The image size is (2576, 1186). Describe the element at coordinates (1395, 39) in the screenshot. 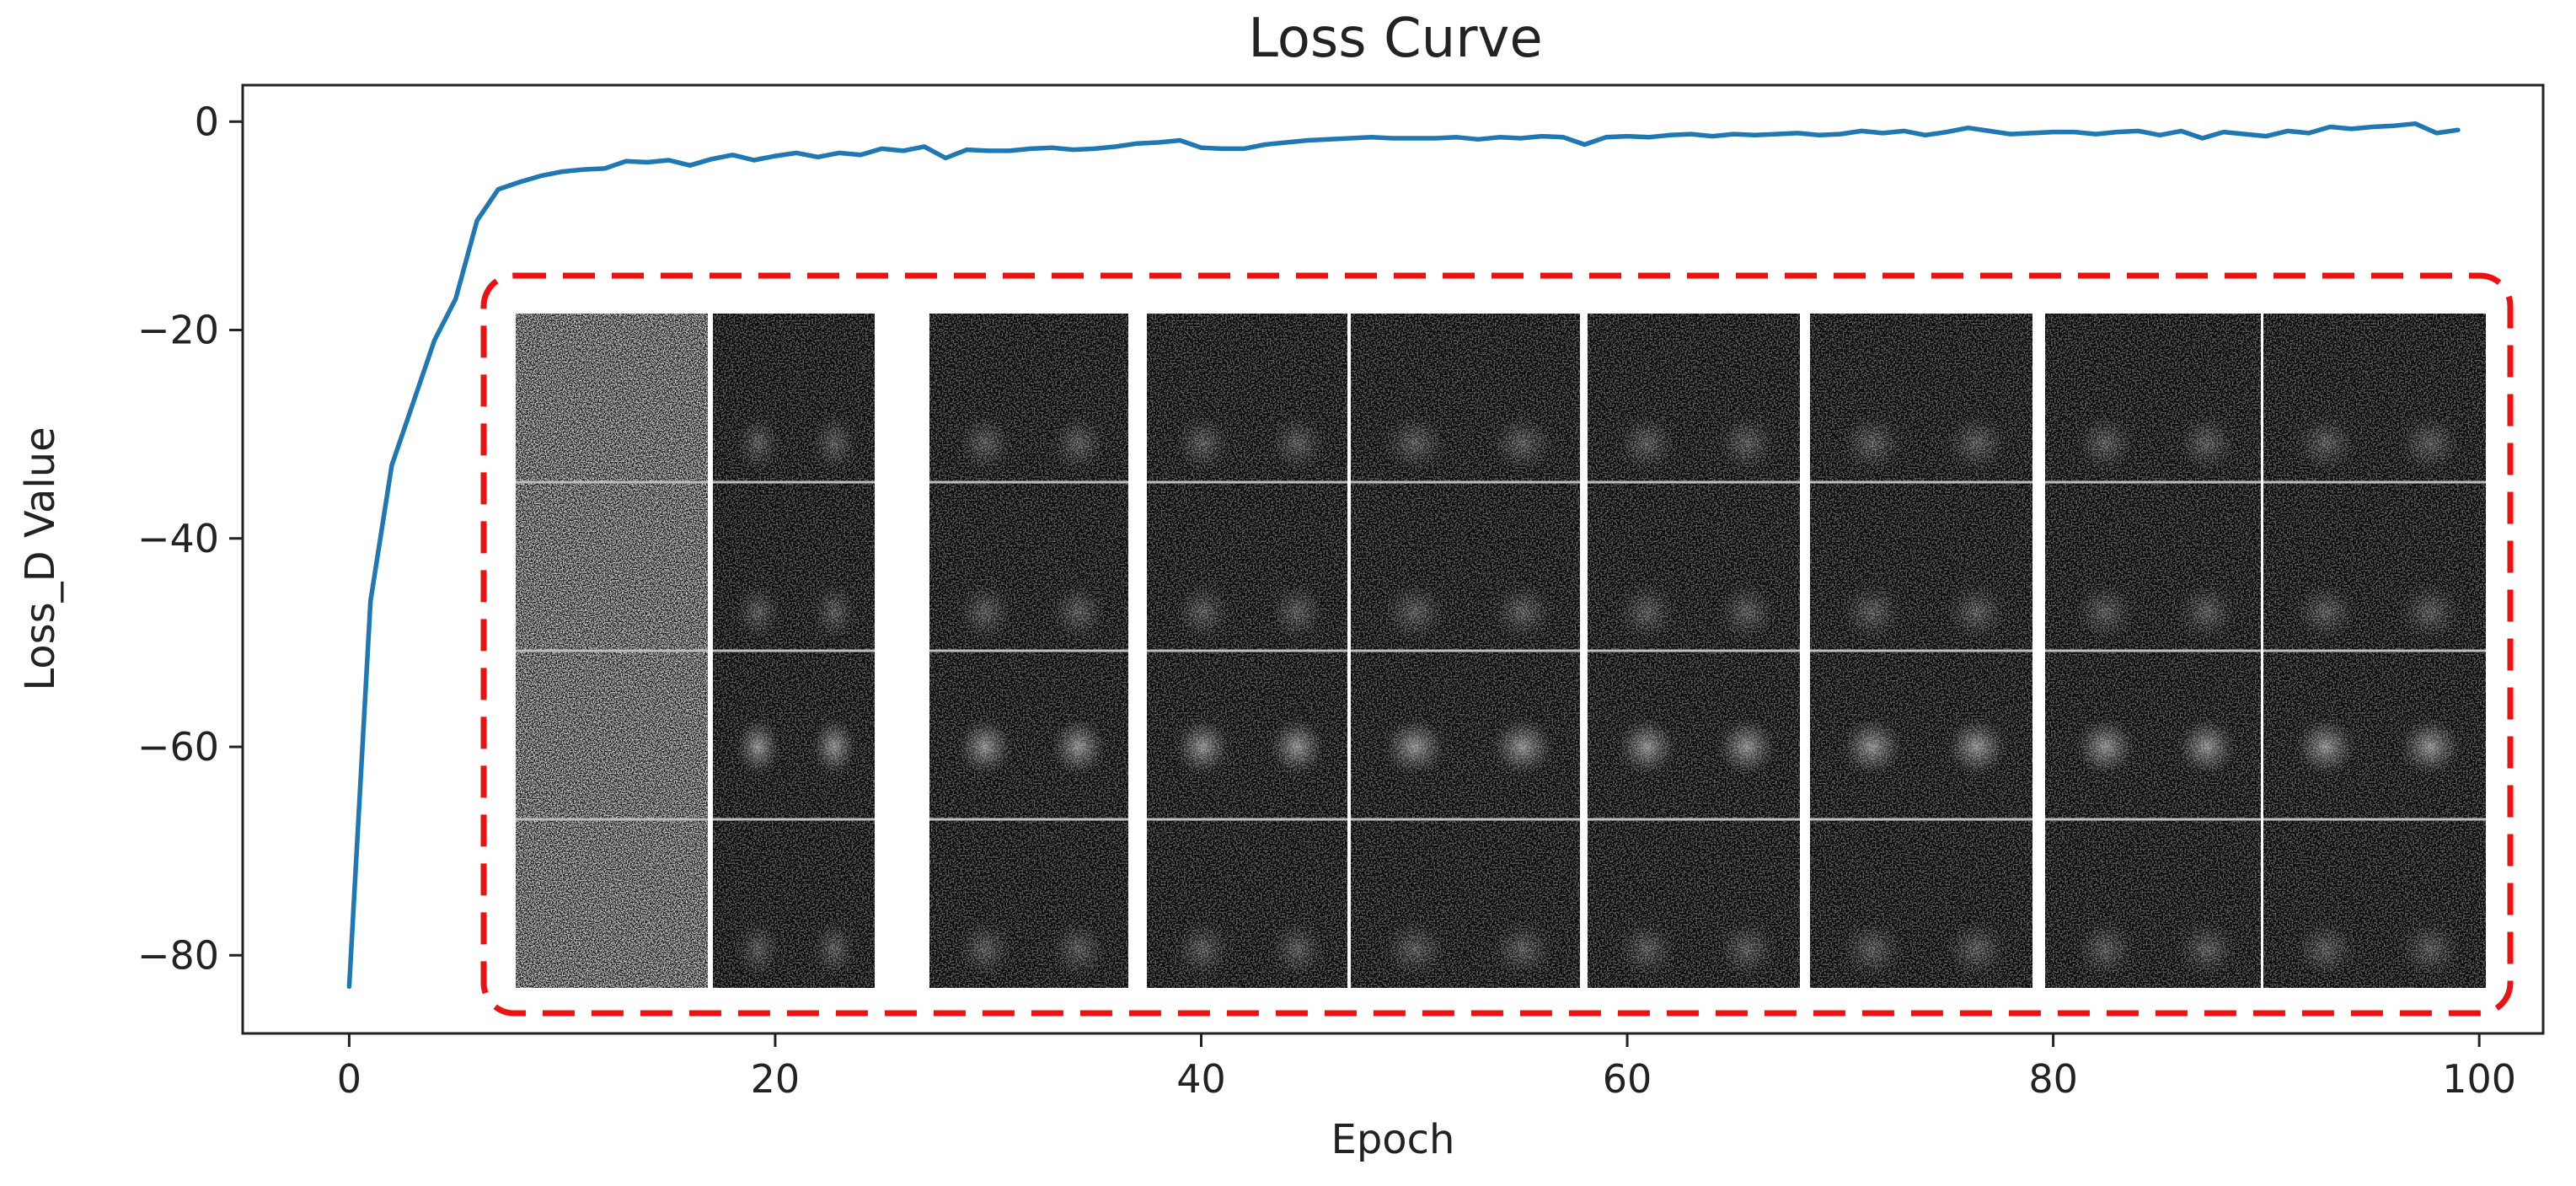

I see `chart-title: Loss Curve` at that location.